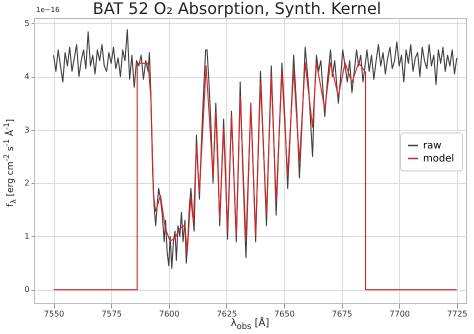  What do you see at coordinates (438, 159) in the screenshot?
I see `legend-label: model` at bounding box center [438, 159].